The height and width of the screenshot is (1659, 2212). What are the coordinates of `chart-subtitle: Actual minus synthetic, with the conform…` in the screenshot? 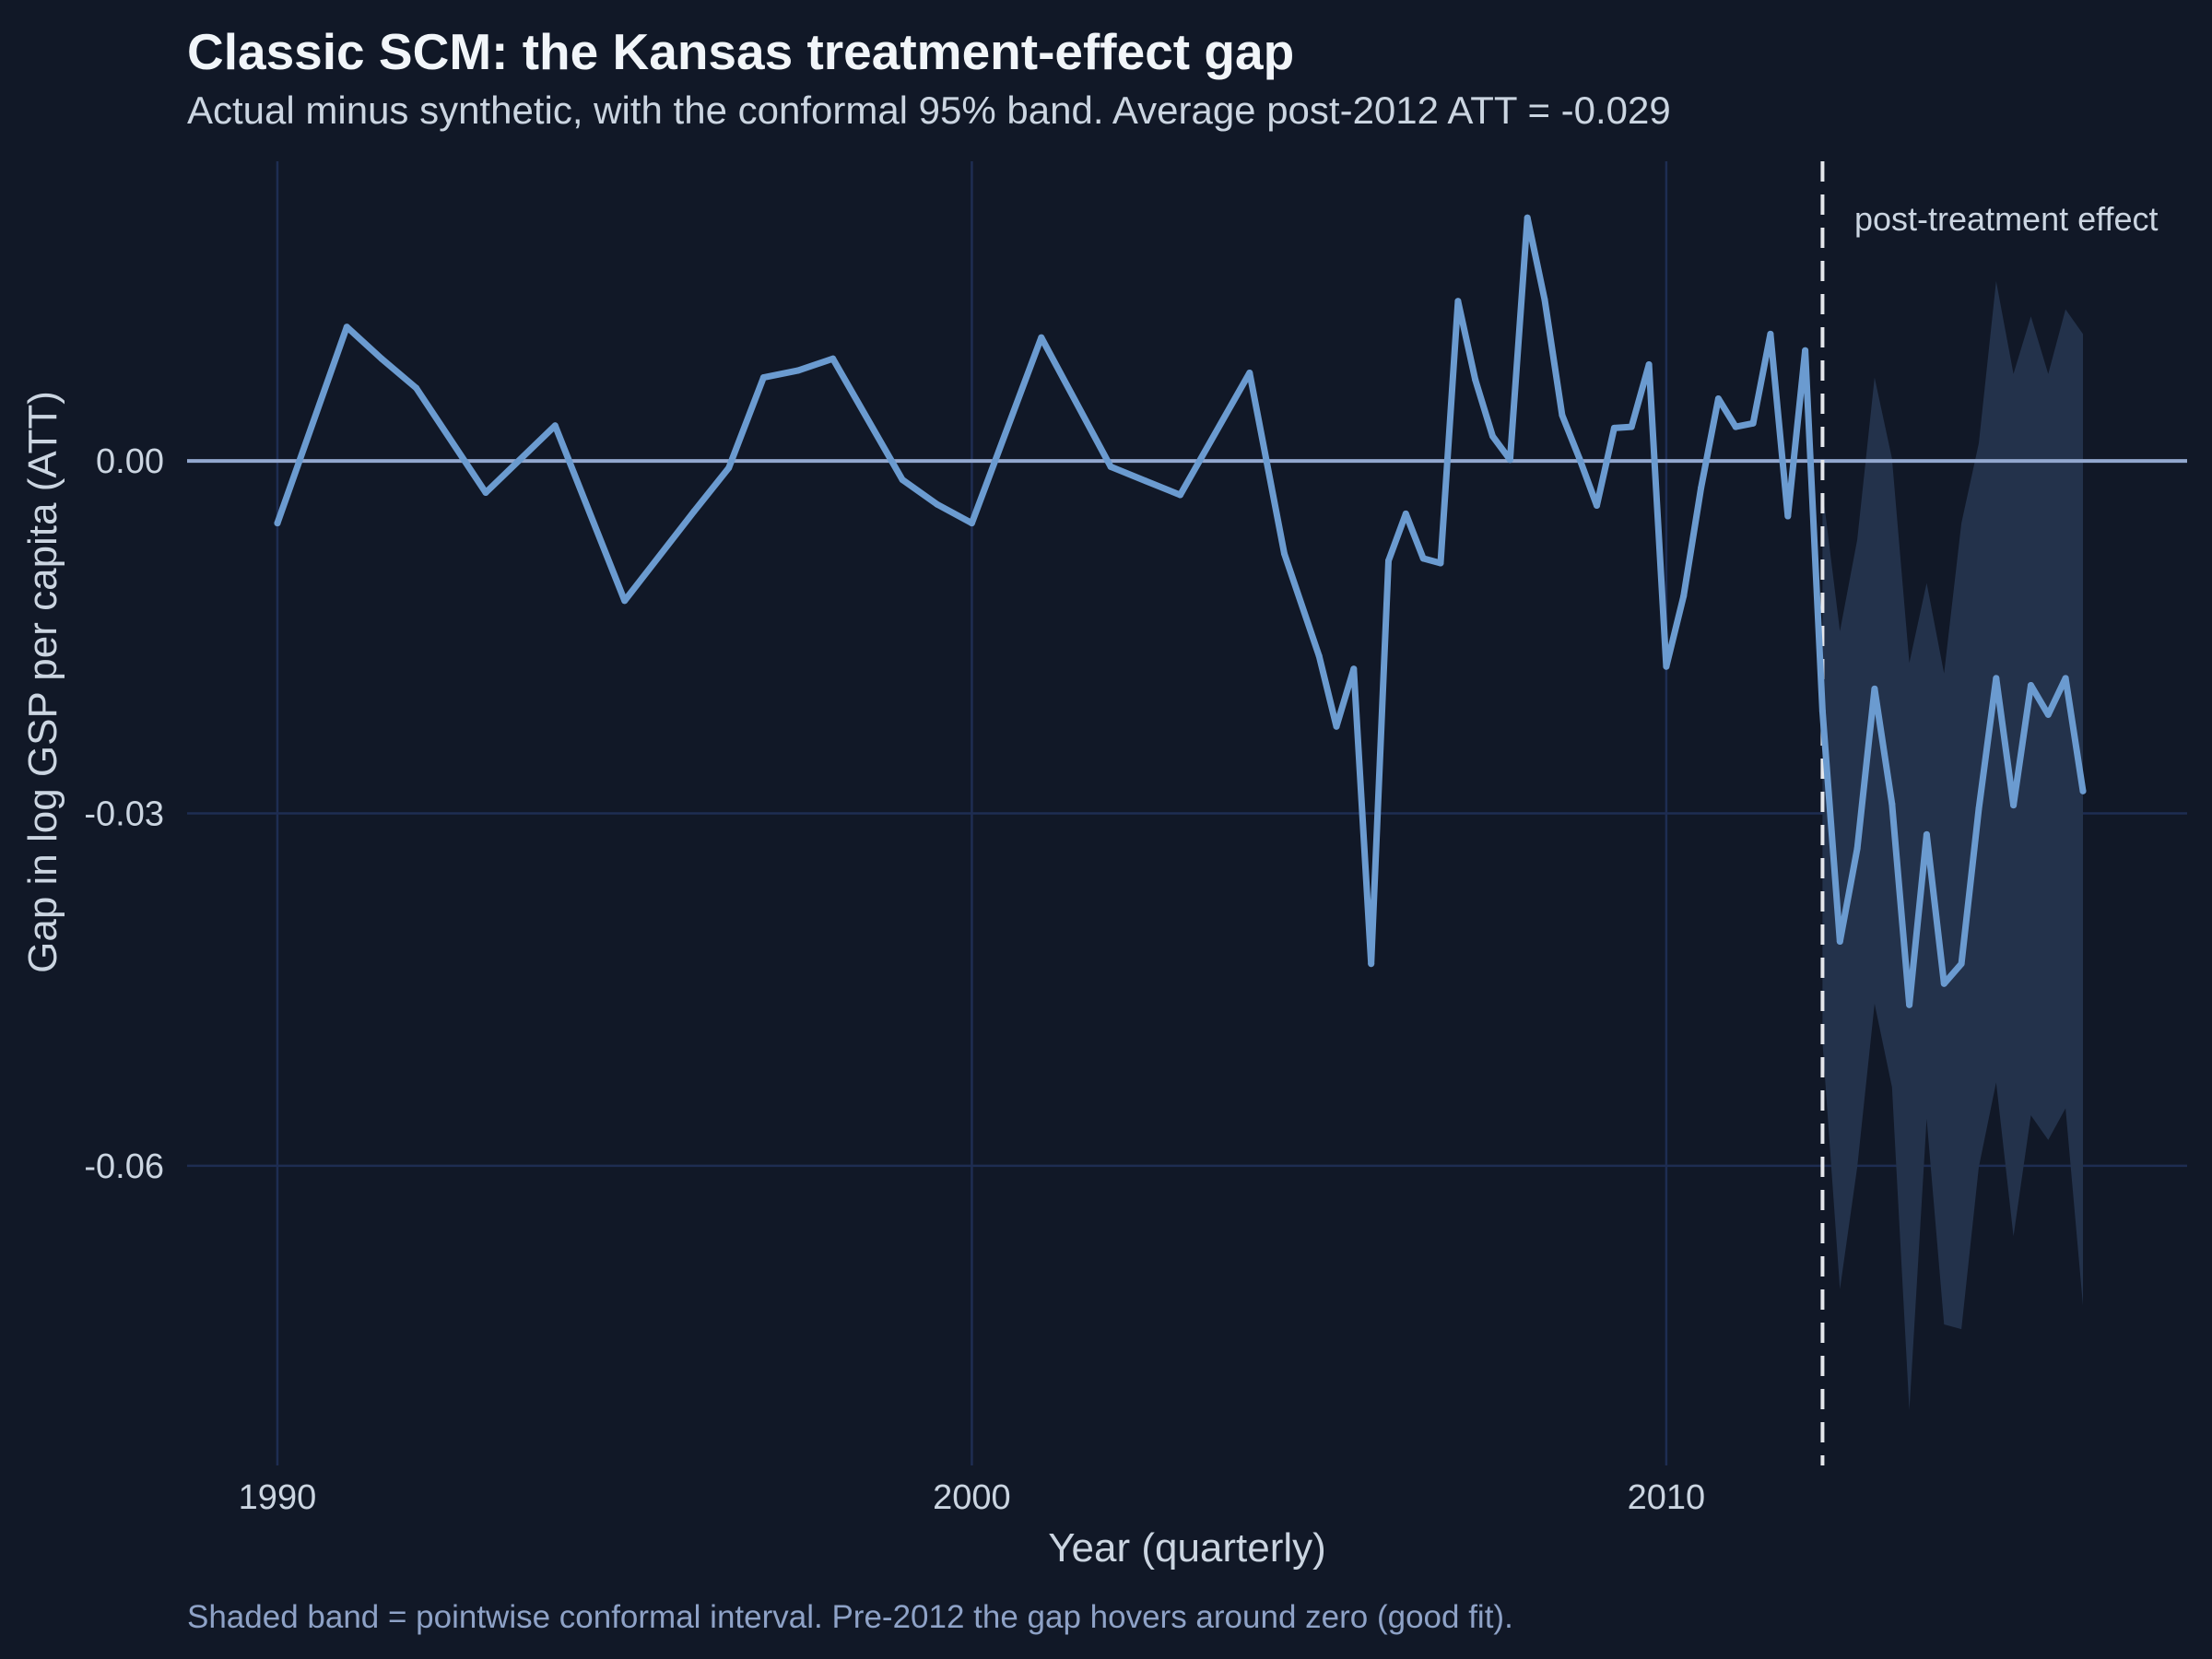 It's located at (929, 110).